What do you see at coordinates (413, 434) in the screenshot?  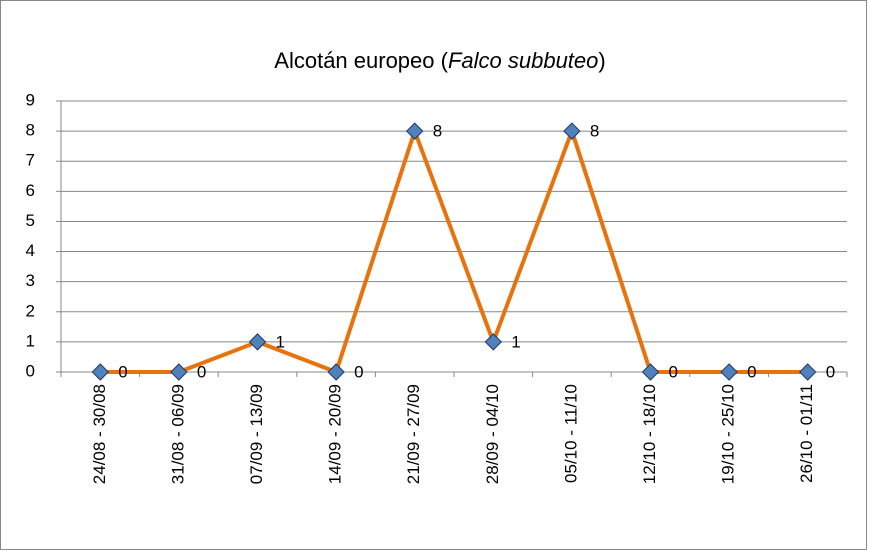 I see `x-tick-label: 21/09 - 27/09` at bounding box center [413, 434].